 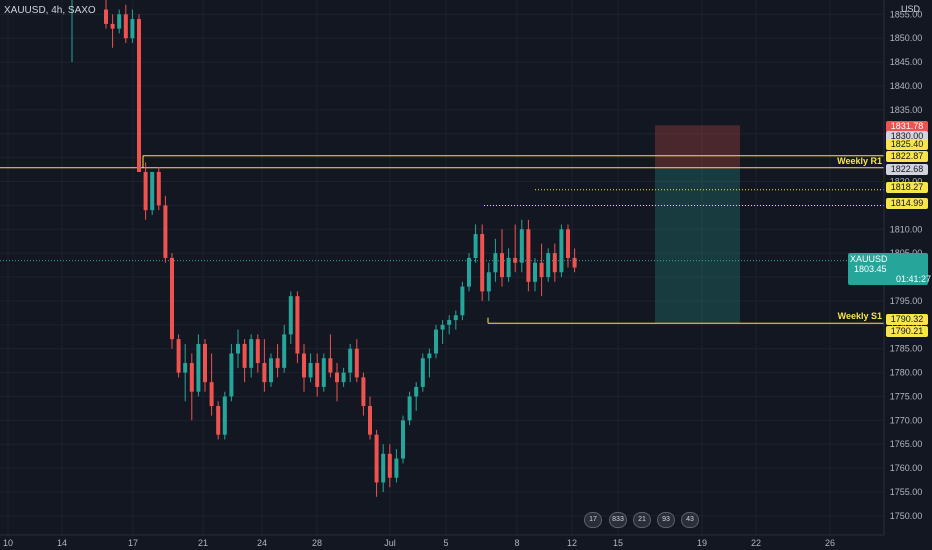 What do you see at coordinates (516, 543) in the screenshot?
I see `time-tick: 8` at bounding box center [516, 543].